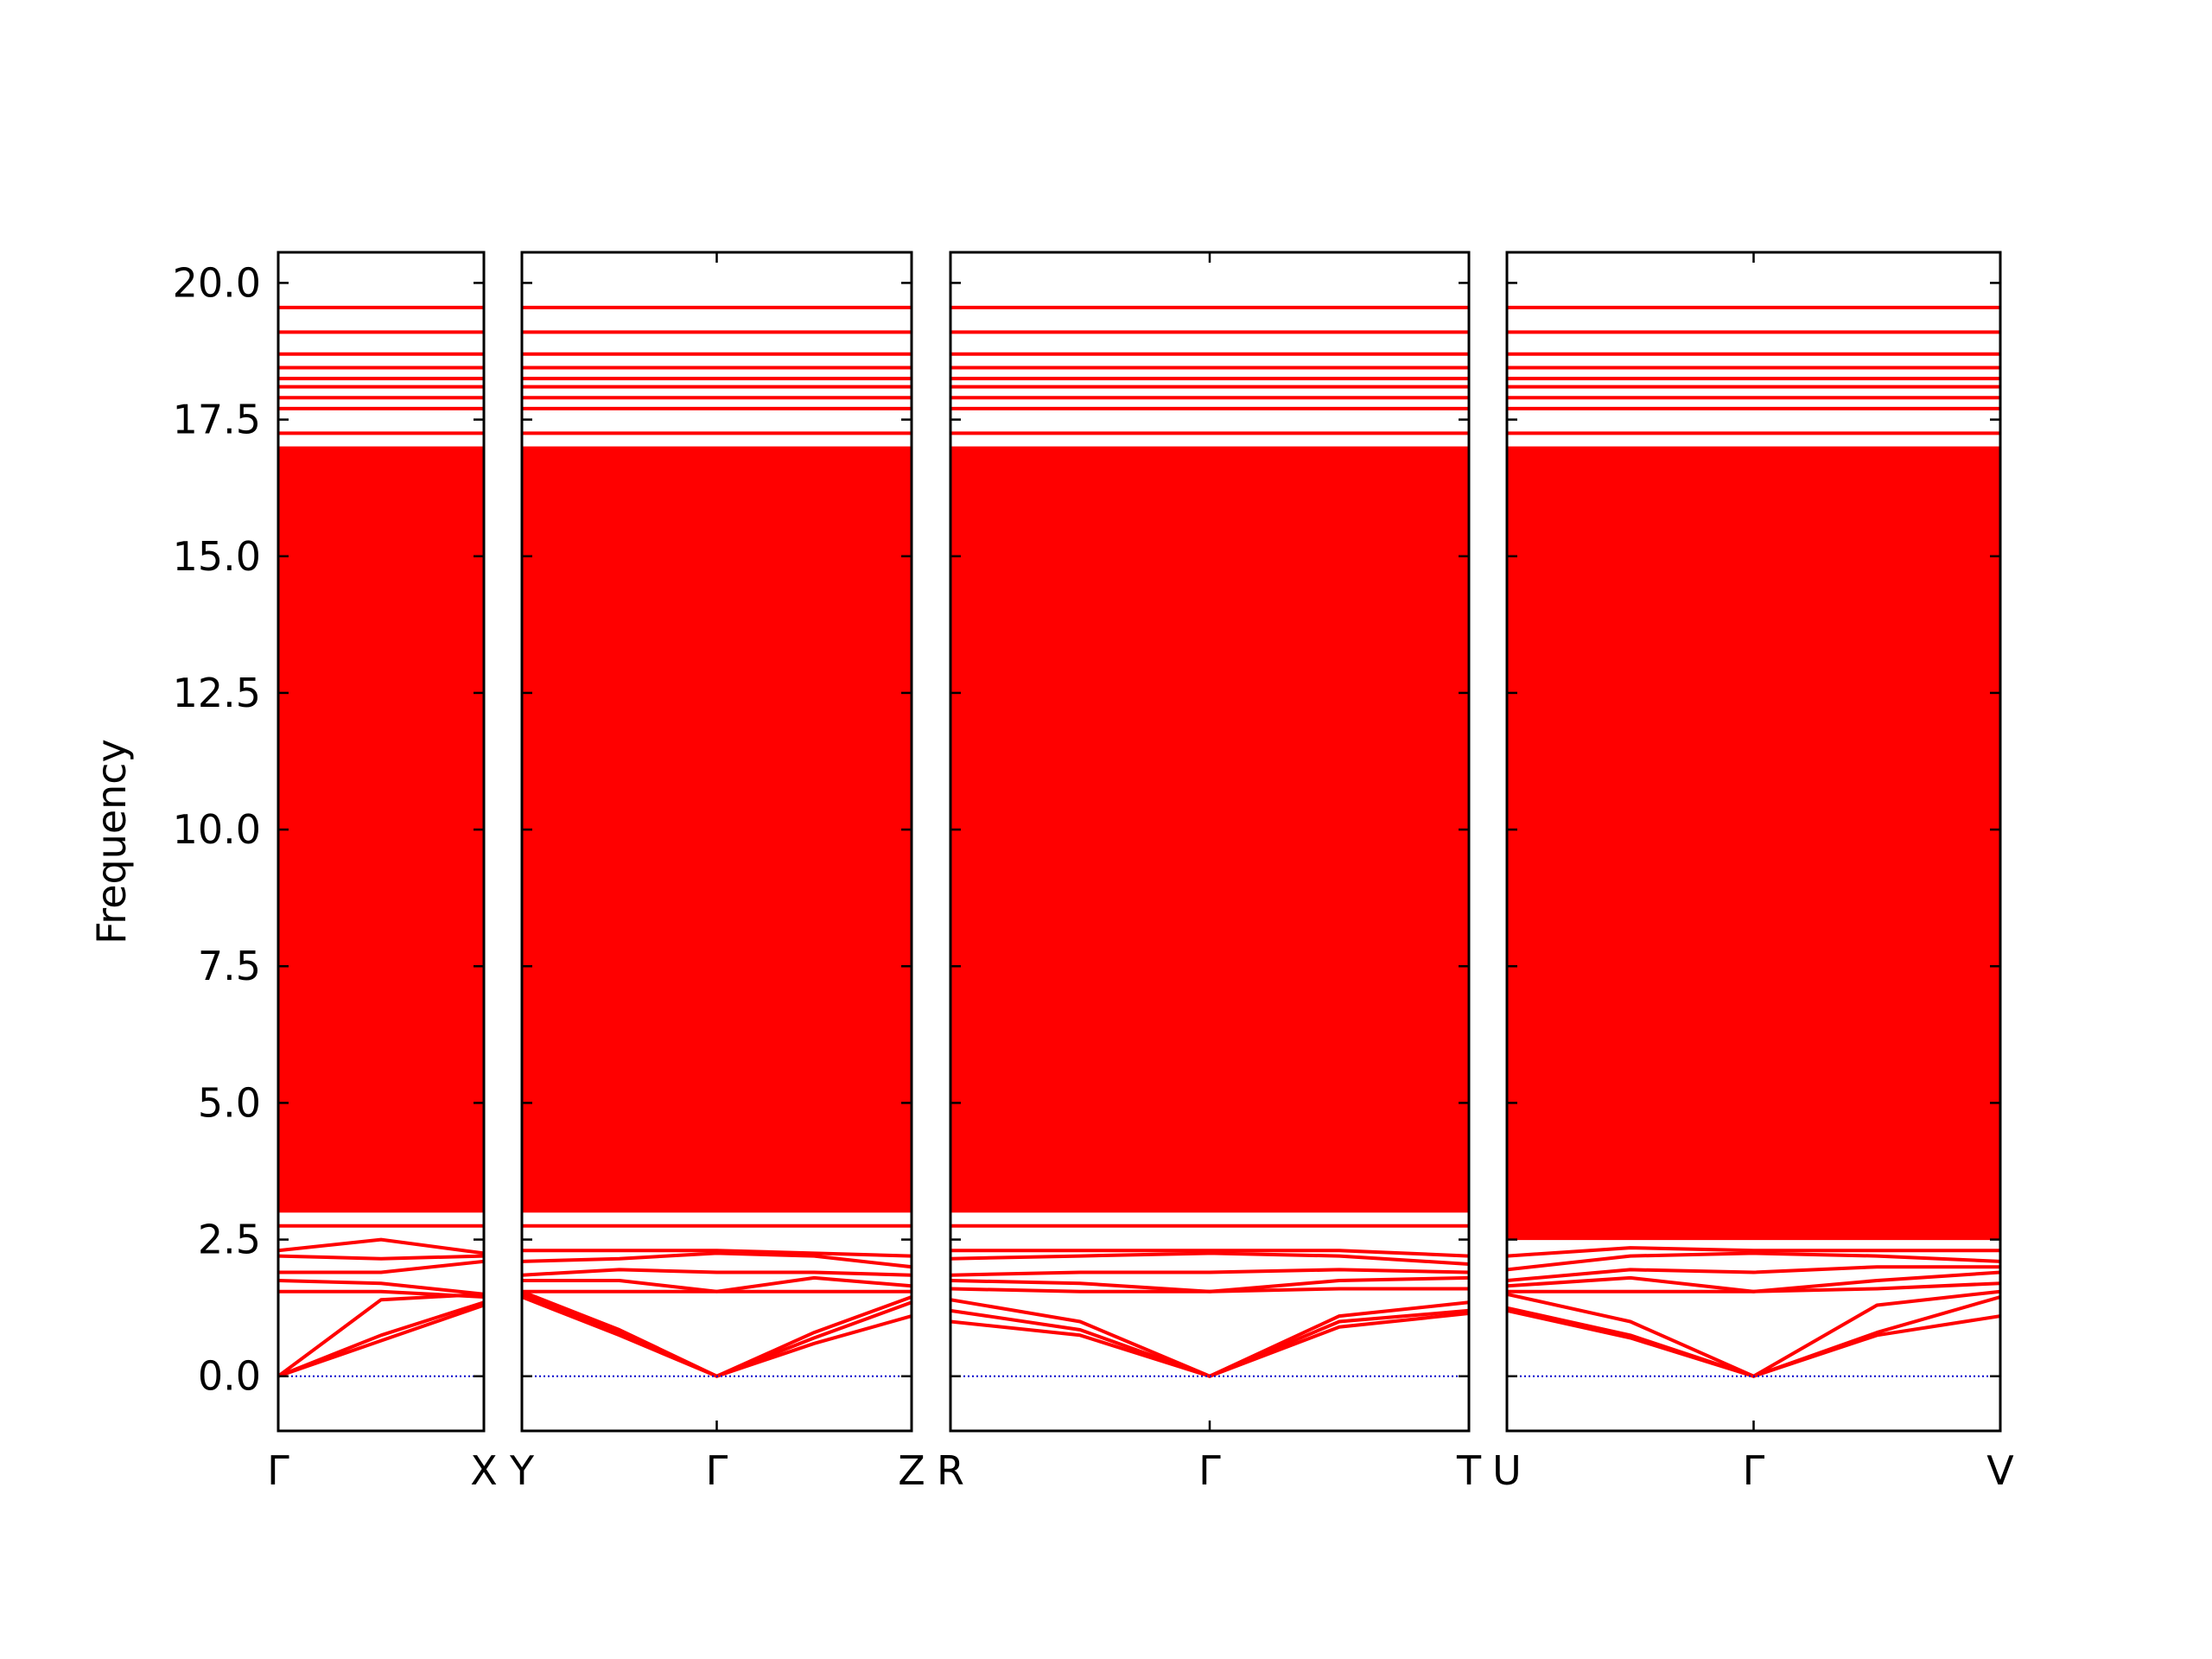 The image size is (2212, 1659). Describe the element at coordinates (217, 282) in the screenshot. I see `y-tick-label: 20.0` at that location.